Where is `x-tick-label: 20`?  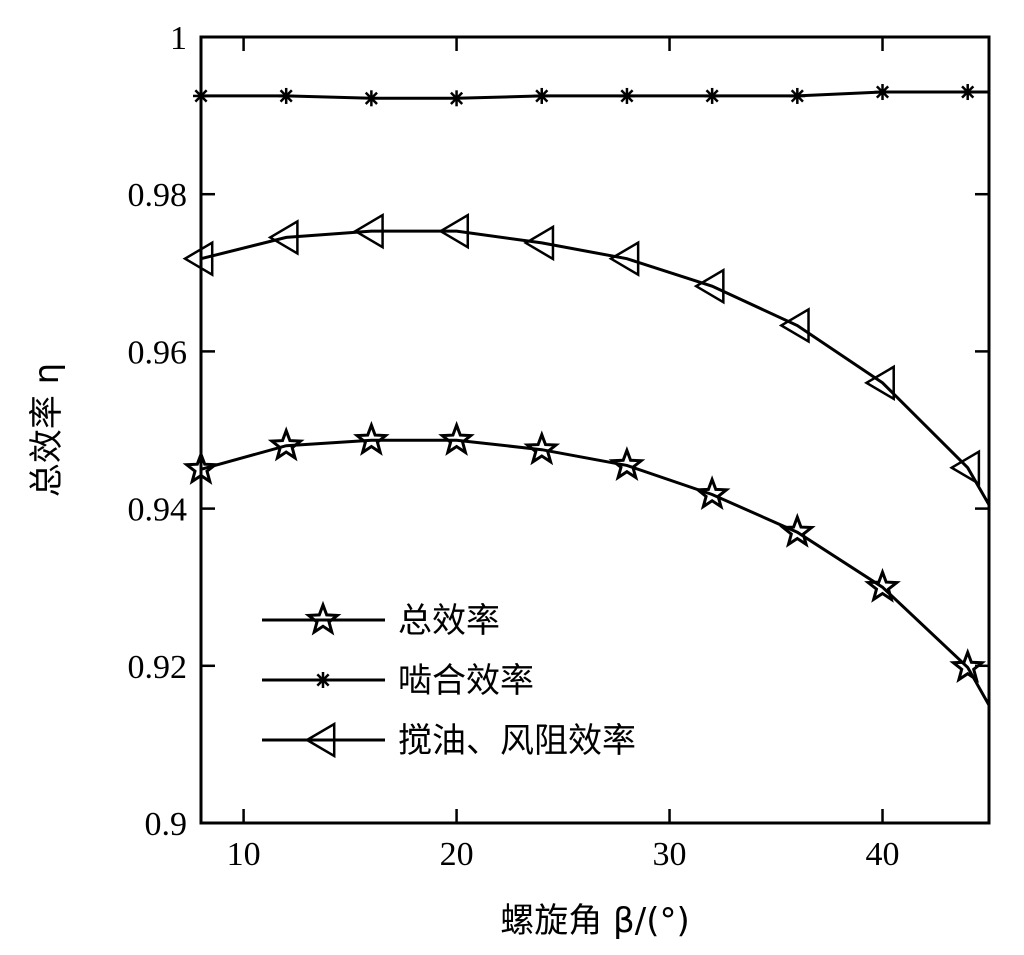 x-tick-label: 20 is located at coordinates (457, 854).